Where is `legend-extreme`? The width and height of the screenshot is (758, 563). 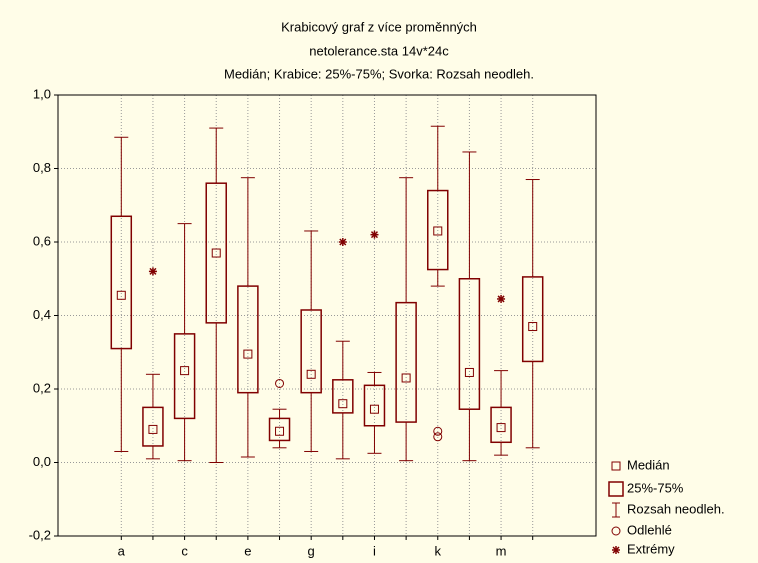
legend-extreme is located at coordinates (616, 550).